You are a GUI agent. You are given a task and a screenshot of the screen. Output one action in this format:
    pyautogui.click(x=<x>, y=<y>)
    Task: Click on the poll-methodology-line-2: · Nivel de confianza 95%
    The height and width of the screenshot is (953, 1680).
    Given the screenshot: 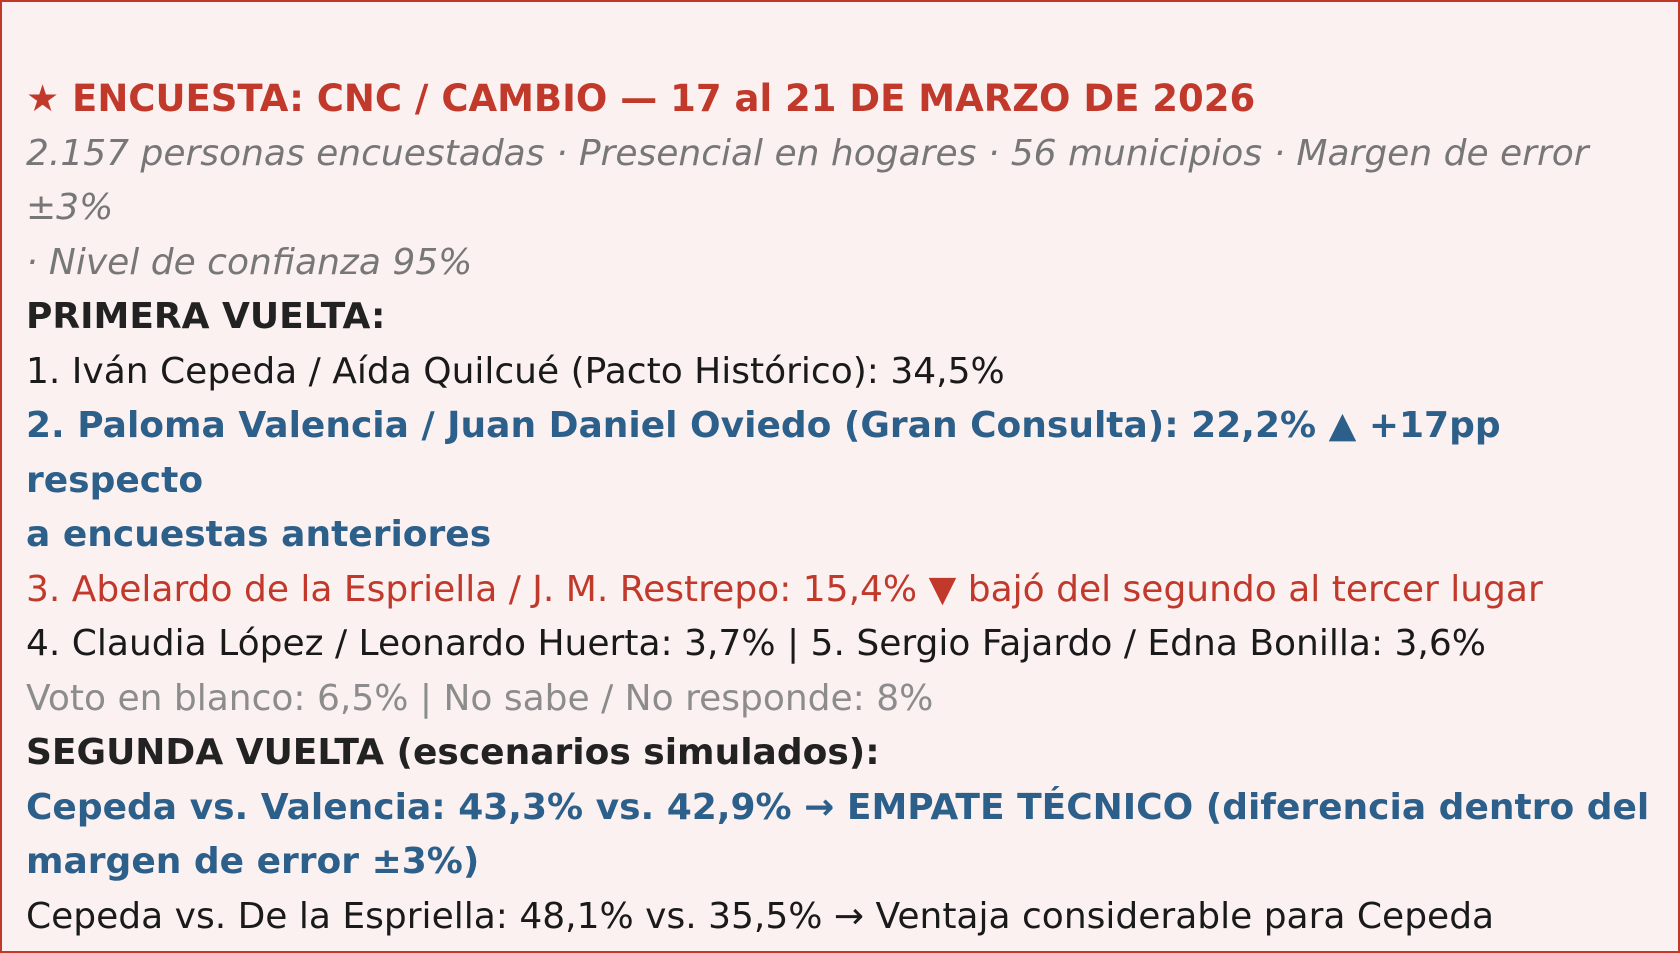 What is the action you would take?
    pyautogui.click(x=249, y=262)
    